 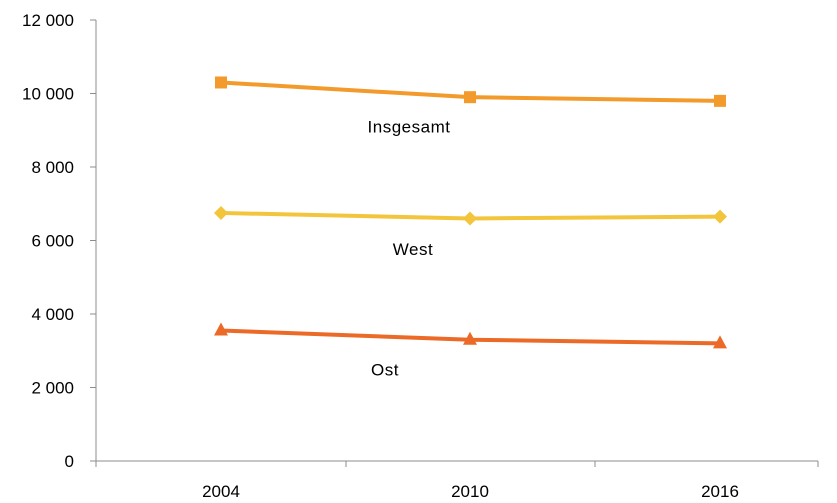 I want to click on x-tick-label: 2010, so click(x=470, y=491).